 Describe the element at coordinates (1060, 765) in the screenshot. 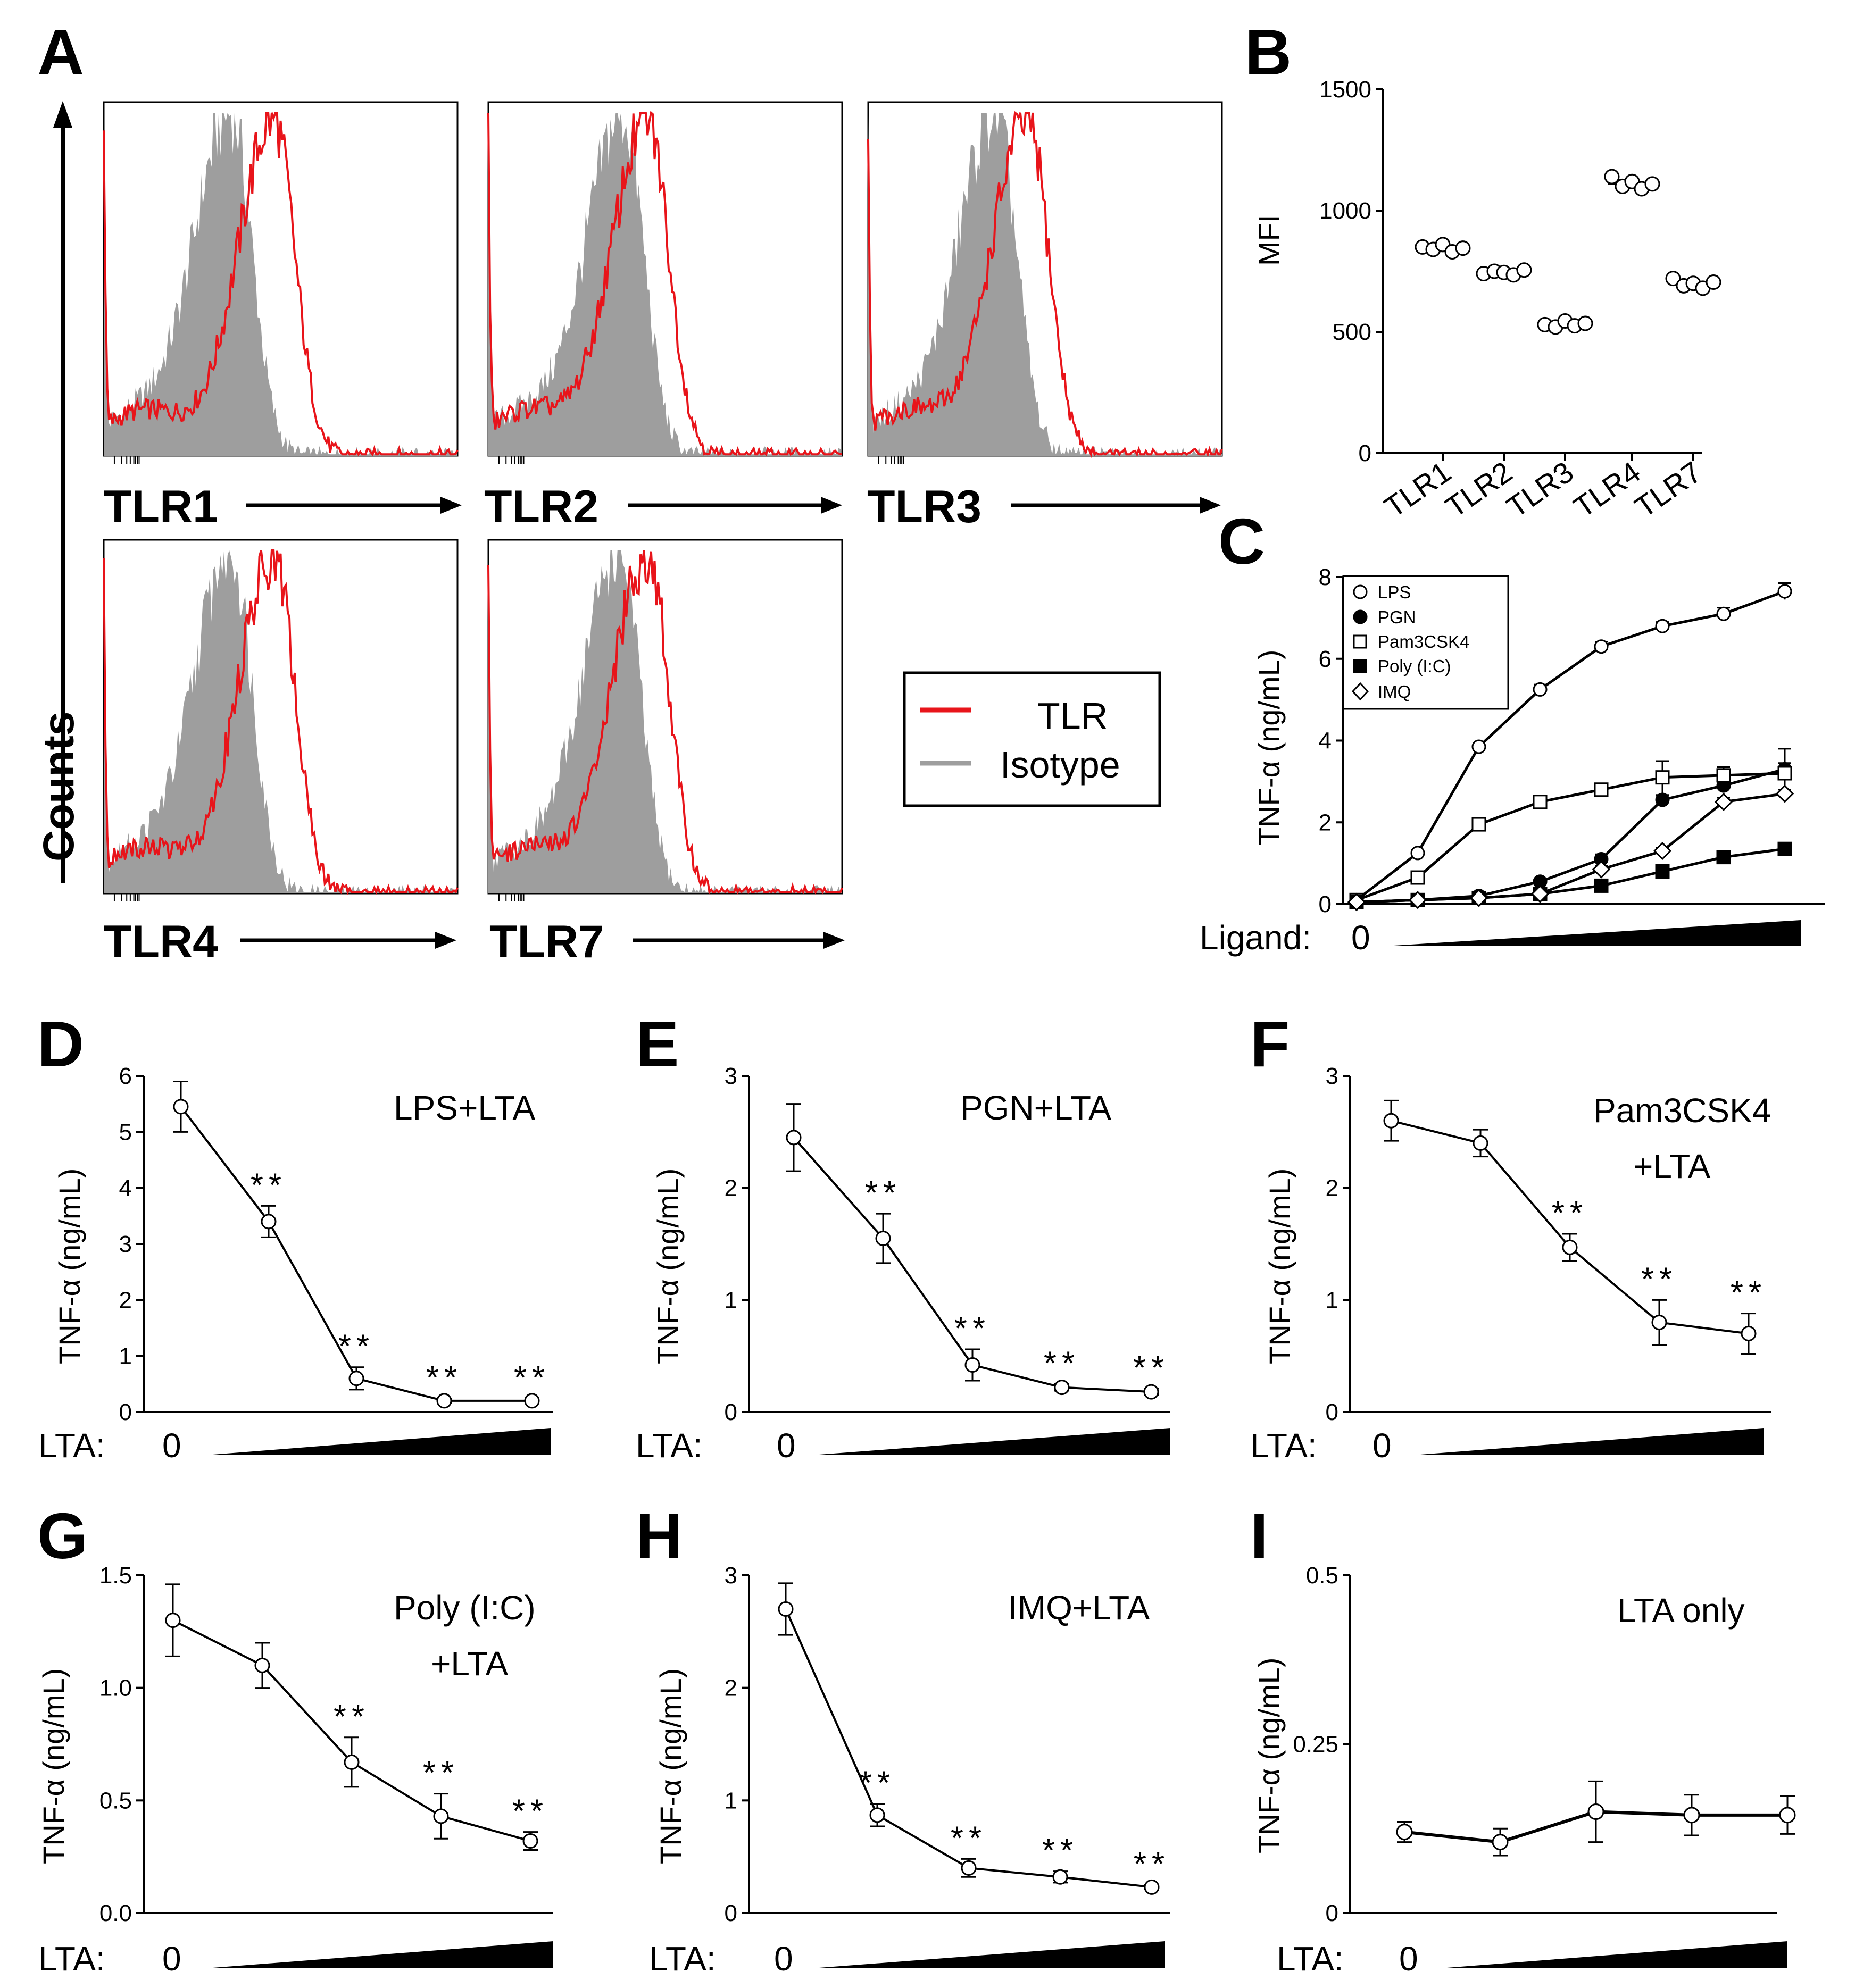

I see `legend-label-isotype: Isotype` at that location.